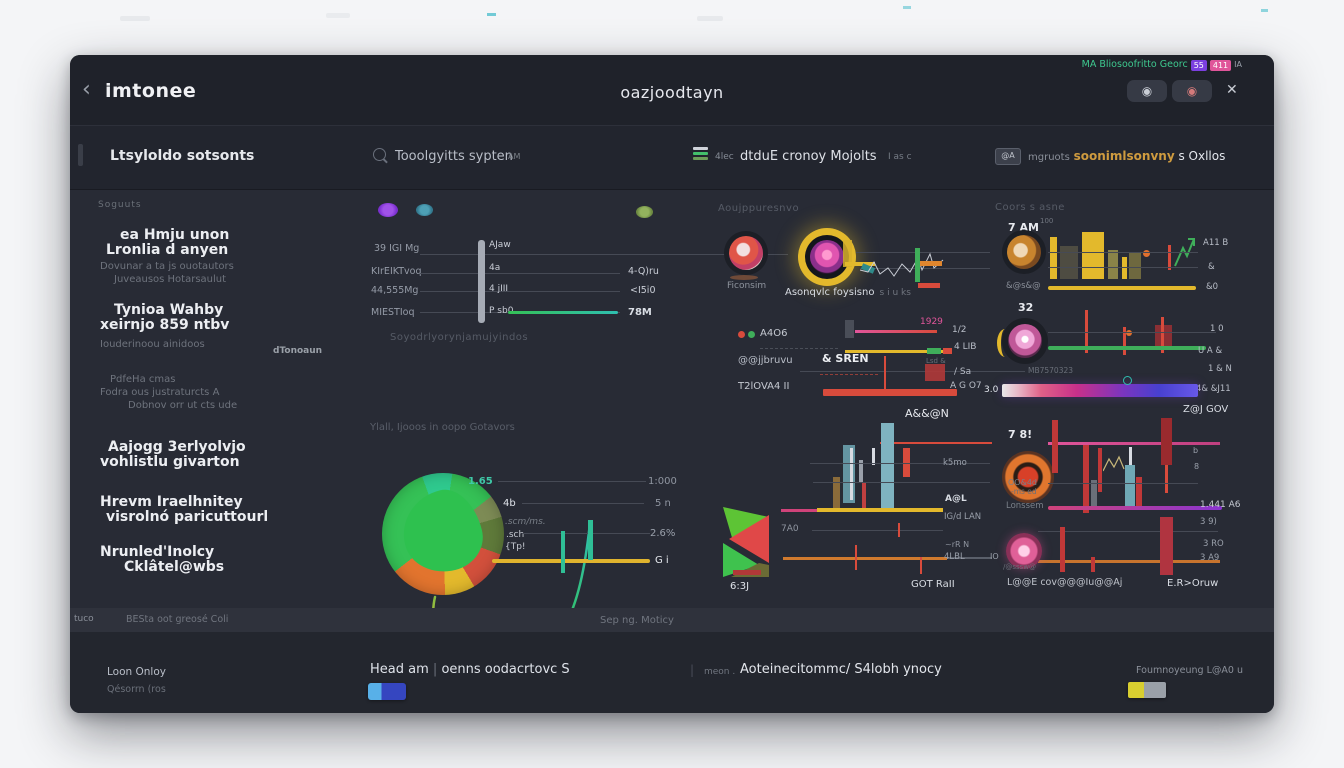 The height and width of the screenshot is (768, 1344). I want to click on sidebar-item-label: Lronlia d anyen, so click(167, 250).